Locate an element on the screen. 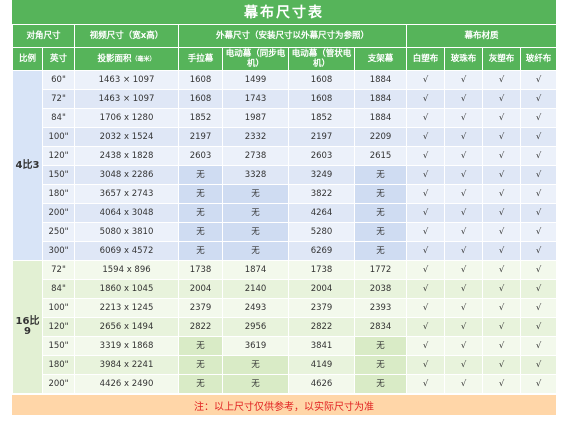 This screenshot has height=423, width=568. table-cell: 180" is located at coordinates (58, 194).